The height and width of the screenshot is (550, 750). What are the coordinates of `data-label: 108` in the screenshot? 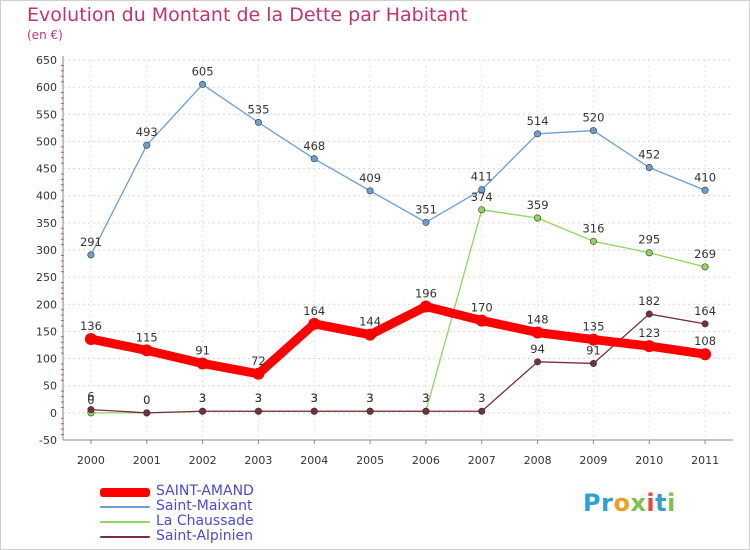 It's located at (705, 341).